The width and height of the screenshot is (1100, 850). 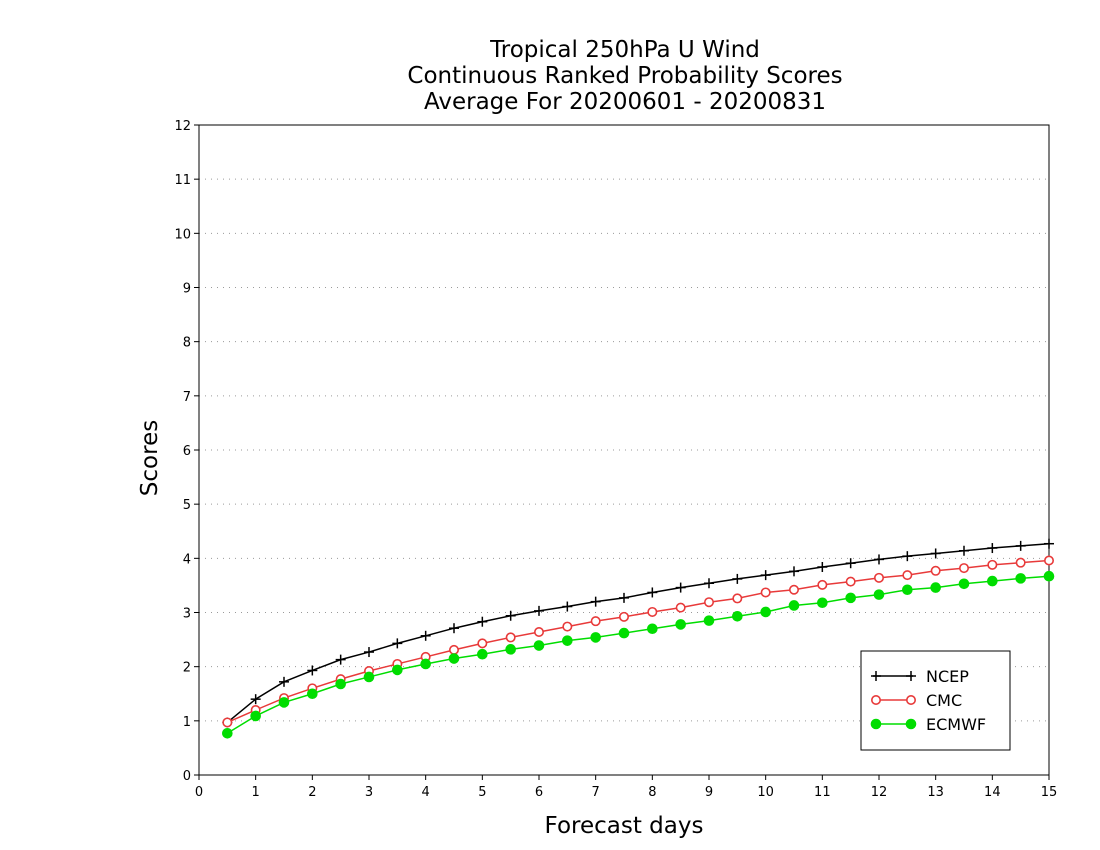 What do you see at coordinates (709, 792) in the screenshot?
I see `x-tick-label: 9` at bounding box center [709, 792].